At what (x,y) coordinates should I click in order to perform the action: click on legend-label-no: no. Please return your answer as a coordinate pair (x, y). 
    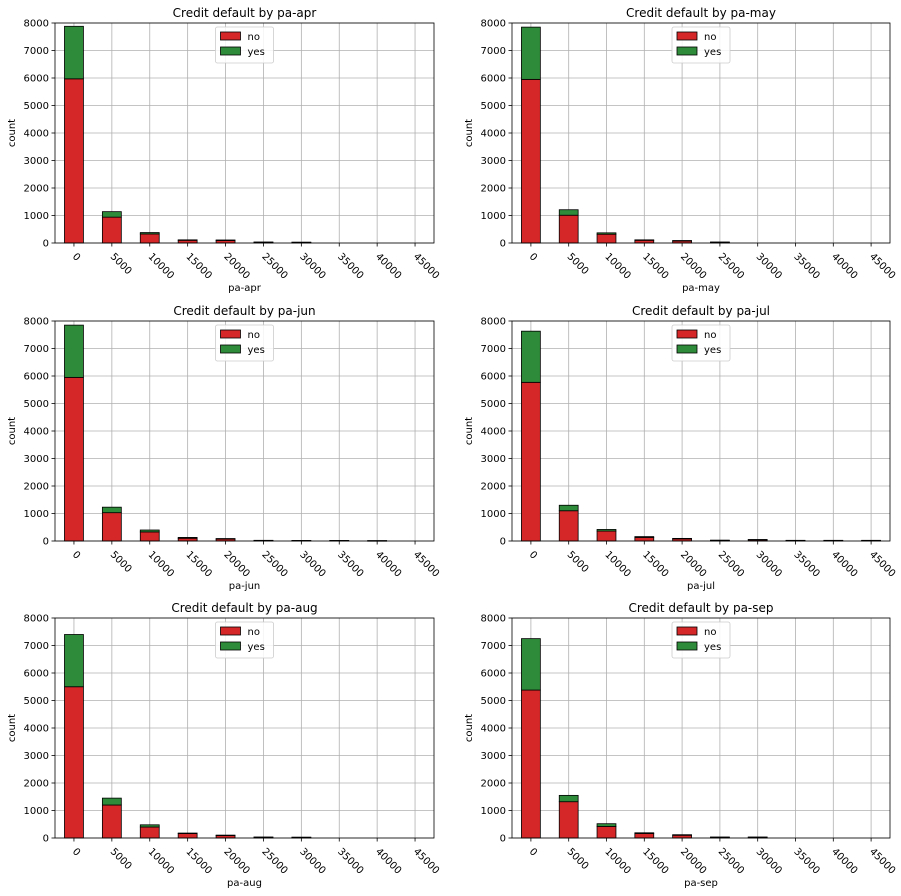
    Looking at the image, I should click on (710, 335).